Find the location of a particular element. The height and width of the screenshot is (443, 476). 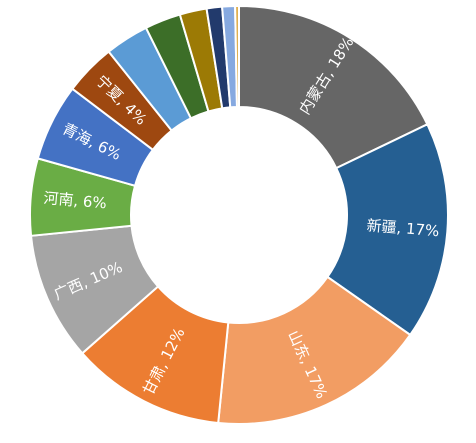

slice-label-河南: 河南, 6% is located at coordinates (75, 200).